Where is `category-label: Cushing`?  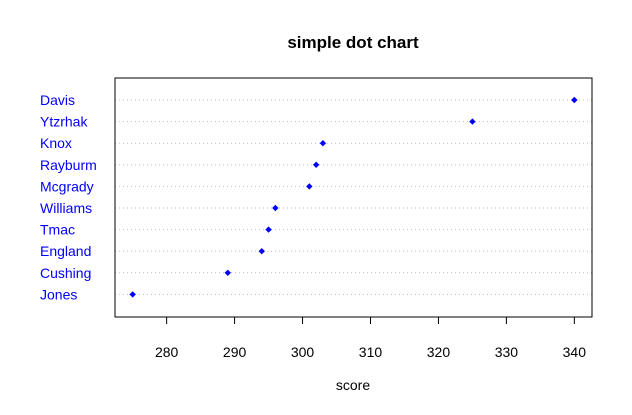
category-label: Cushing is located at coordinates (65, 273).